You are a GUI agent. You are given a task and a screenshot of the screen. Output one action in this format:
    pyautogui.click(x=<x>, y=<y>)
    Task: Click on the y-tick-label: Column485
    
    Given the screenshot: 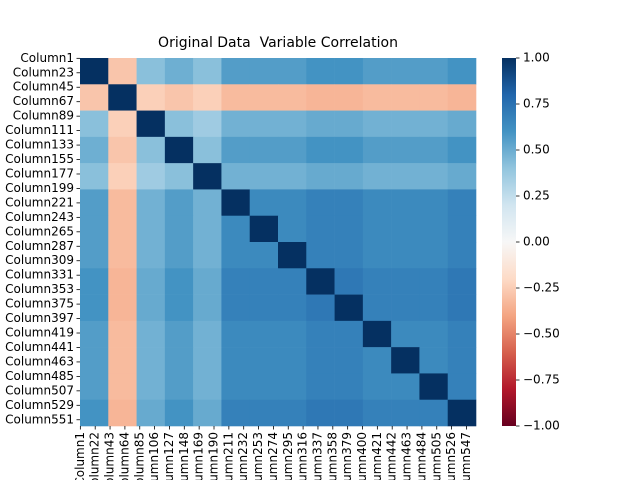 What is the action you would take?
    pyautogui.click(x=39, y=376)
    